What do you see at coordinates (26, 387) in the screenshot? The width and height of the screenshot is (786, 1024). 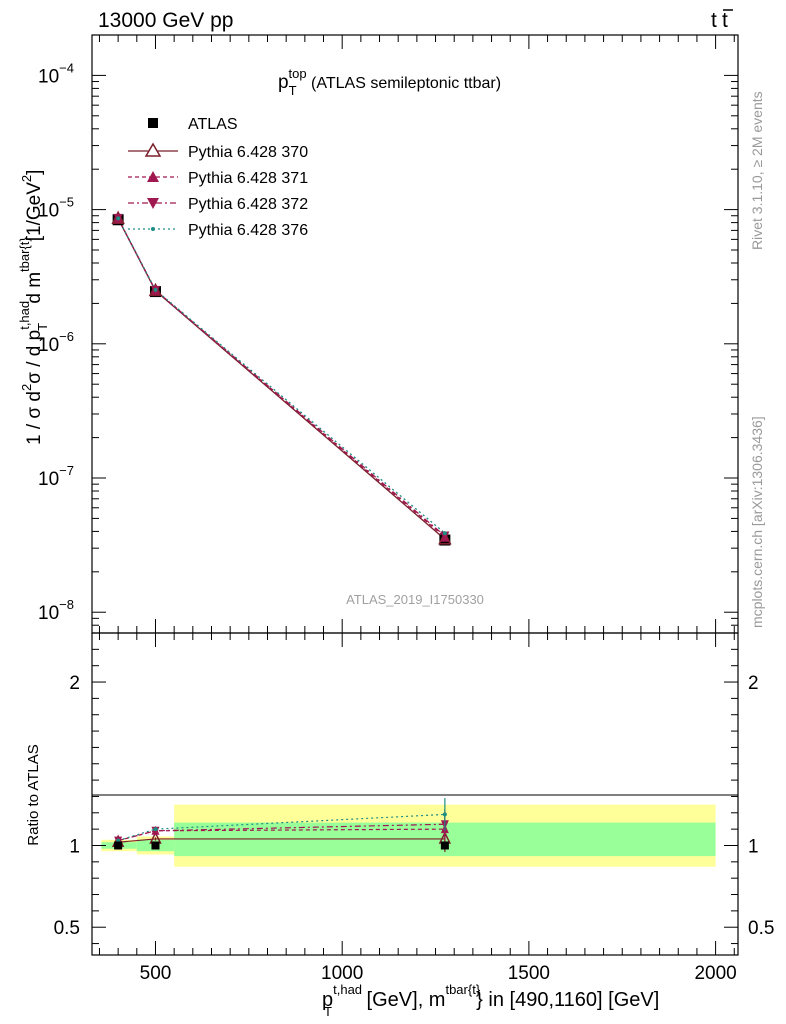 I see `ylabel-sup1: 2` at bounding box center [26, 387].